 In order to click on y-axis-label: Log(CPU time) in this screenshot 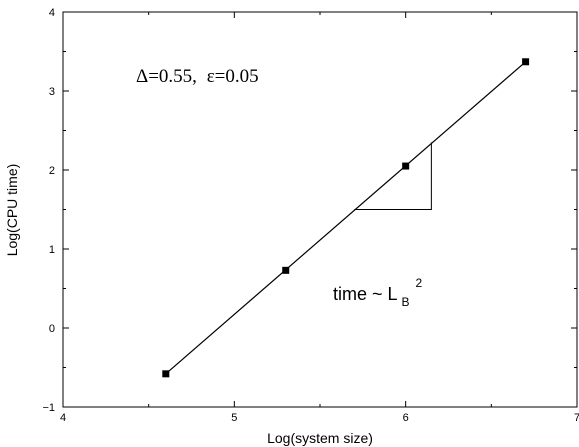, I will do `click(12, 210)`.